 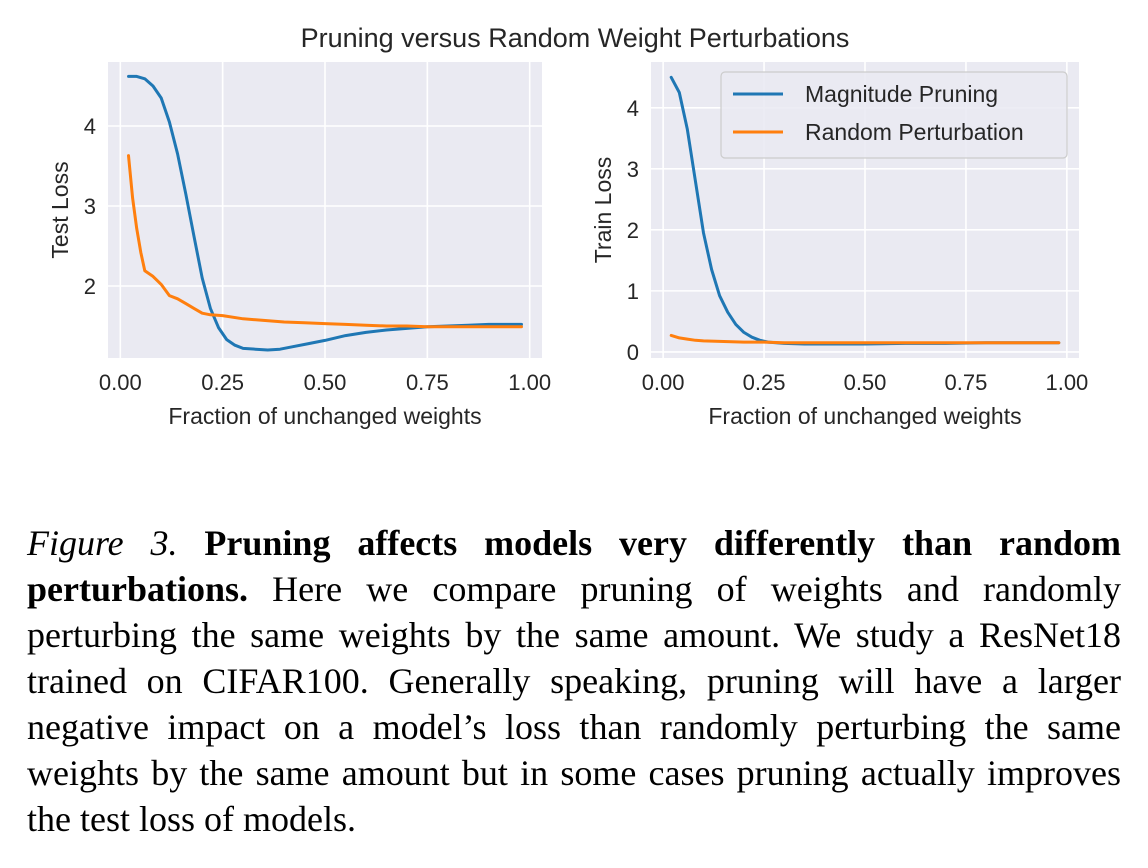 I want to click on train-loss-y-axis-label: Train Loss, so click(x=603, y=210).